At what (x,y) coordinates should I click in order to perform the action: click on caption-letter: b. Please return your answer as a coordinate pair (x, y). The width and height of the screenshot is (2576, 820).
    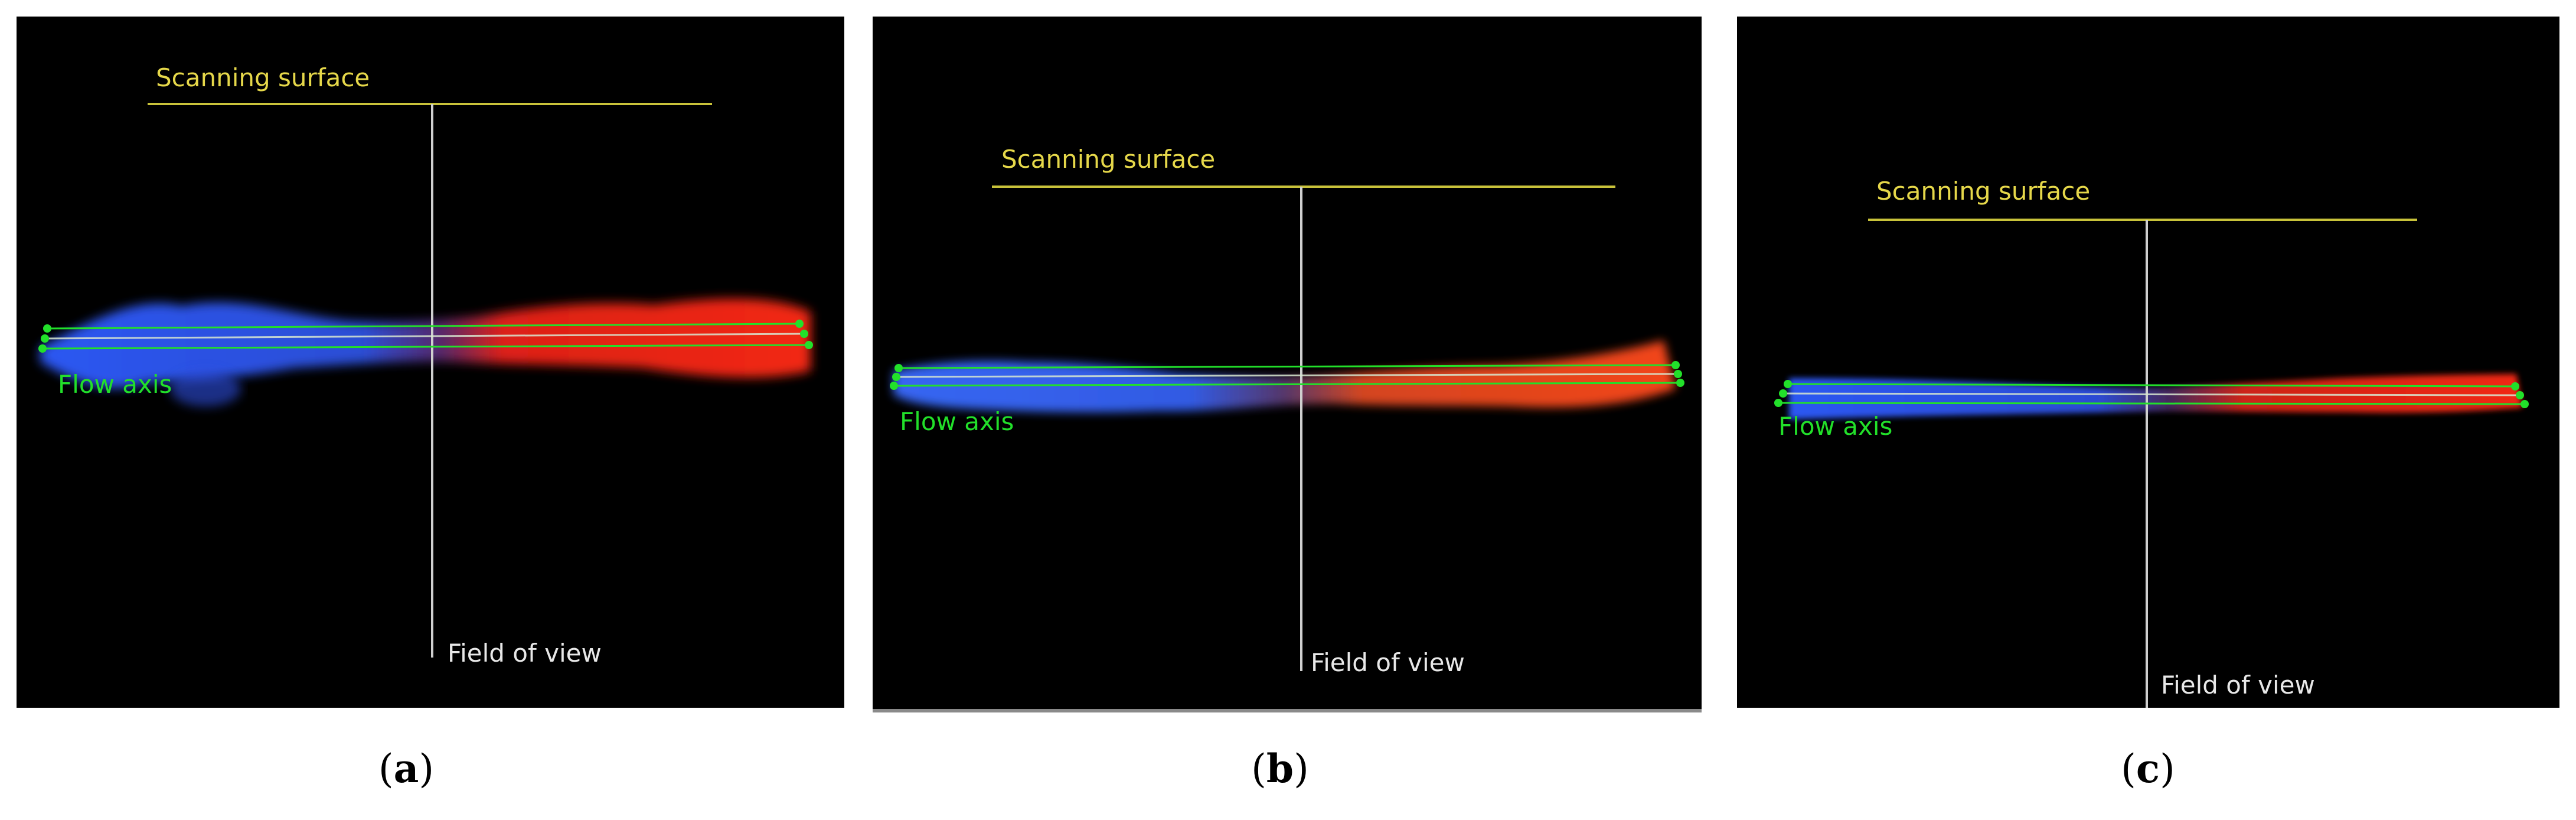
    Looking at the image, I should click on (1280, 769).